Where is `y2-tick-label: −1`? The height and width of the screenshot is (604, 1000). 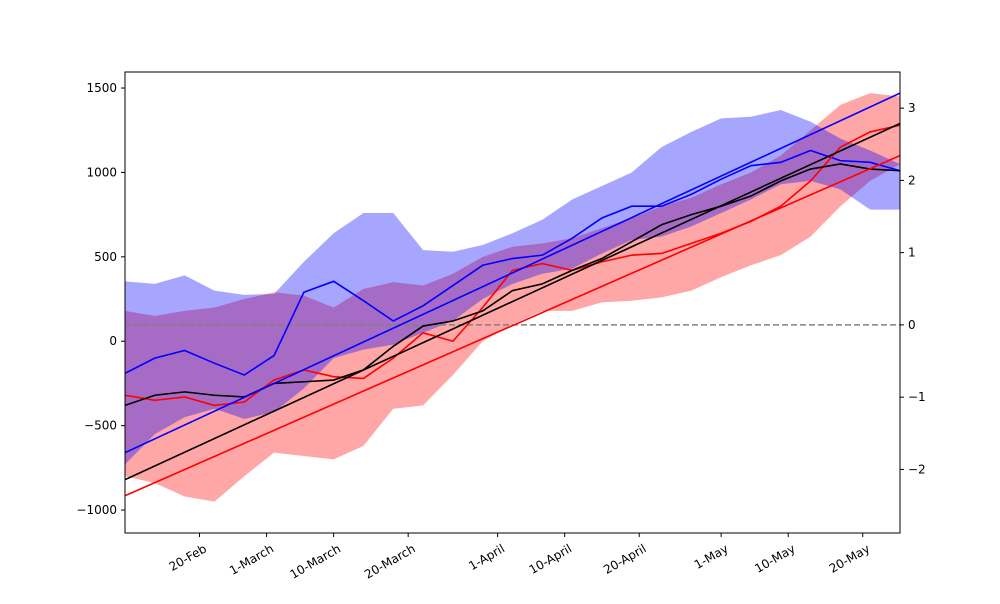 y2-tick-label: −1 is located at coordinates (917, 397).